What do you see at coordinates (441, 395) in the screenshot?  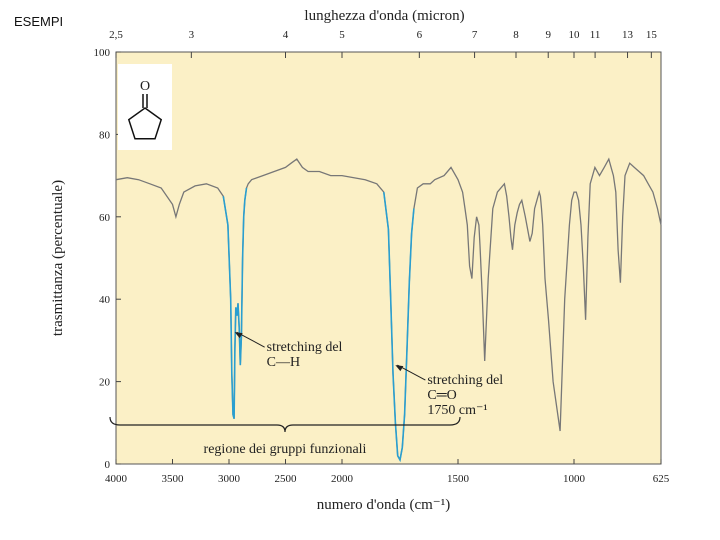 I see `annotation-label: C═O` at bounding box center [441, 395].